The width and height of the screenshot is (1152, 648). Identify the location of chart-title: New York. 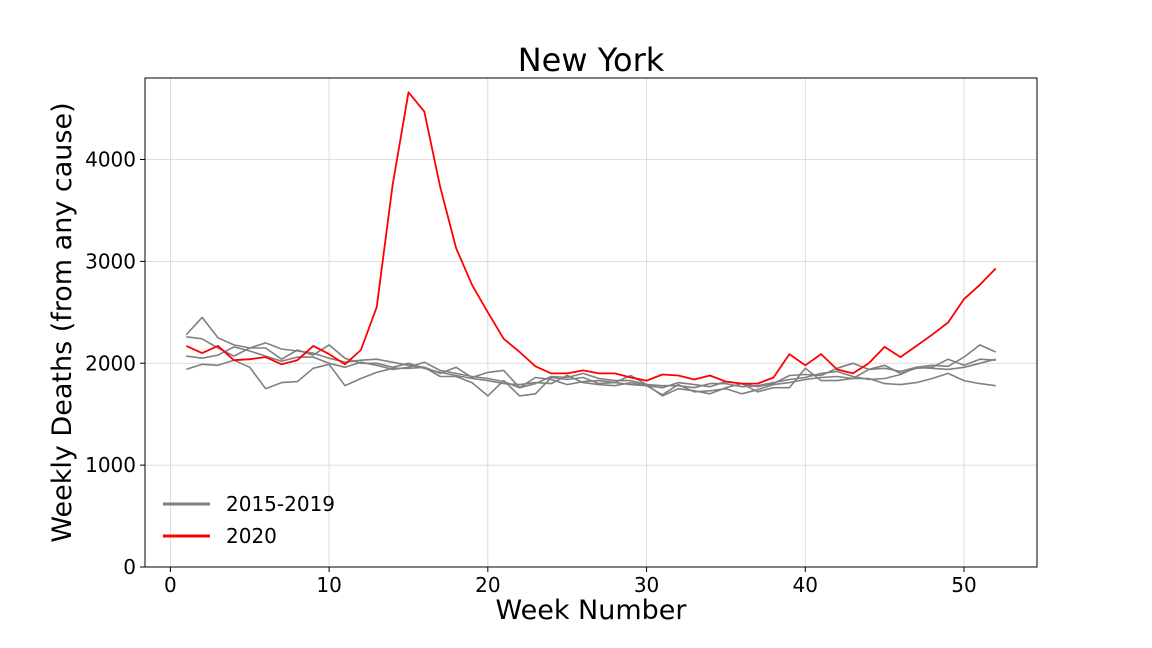
(591, 60).